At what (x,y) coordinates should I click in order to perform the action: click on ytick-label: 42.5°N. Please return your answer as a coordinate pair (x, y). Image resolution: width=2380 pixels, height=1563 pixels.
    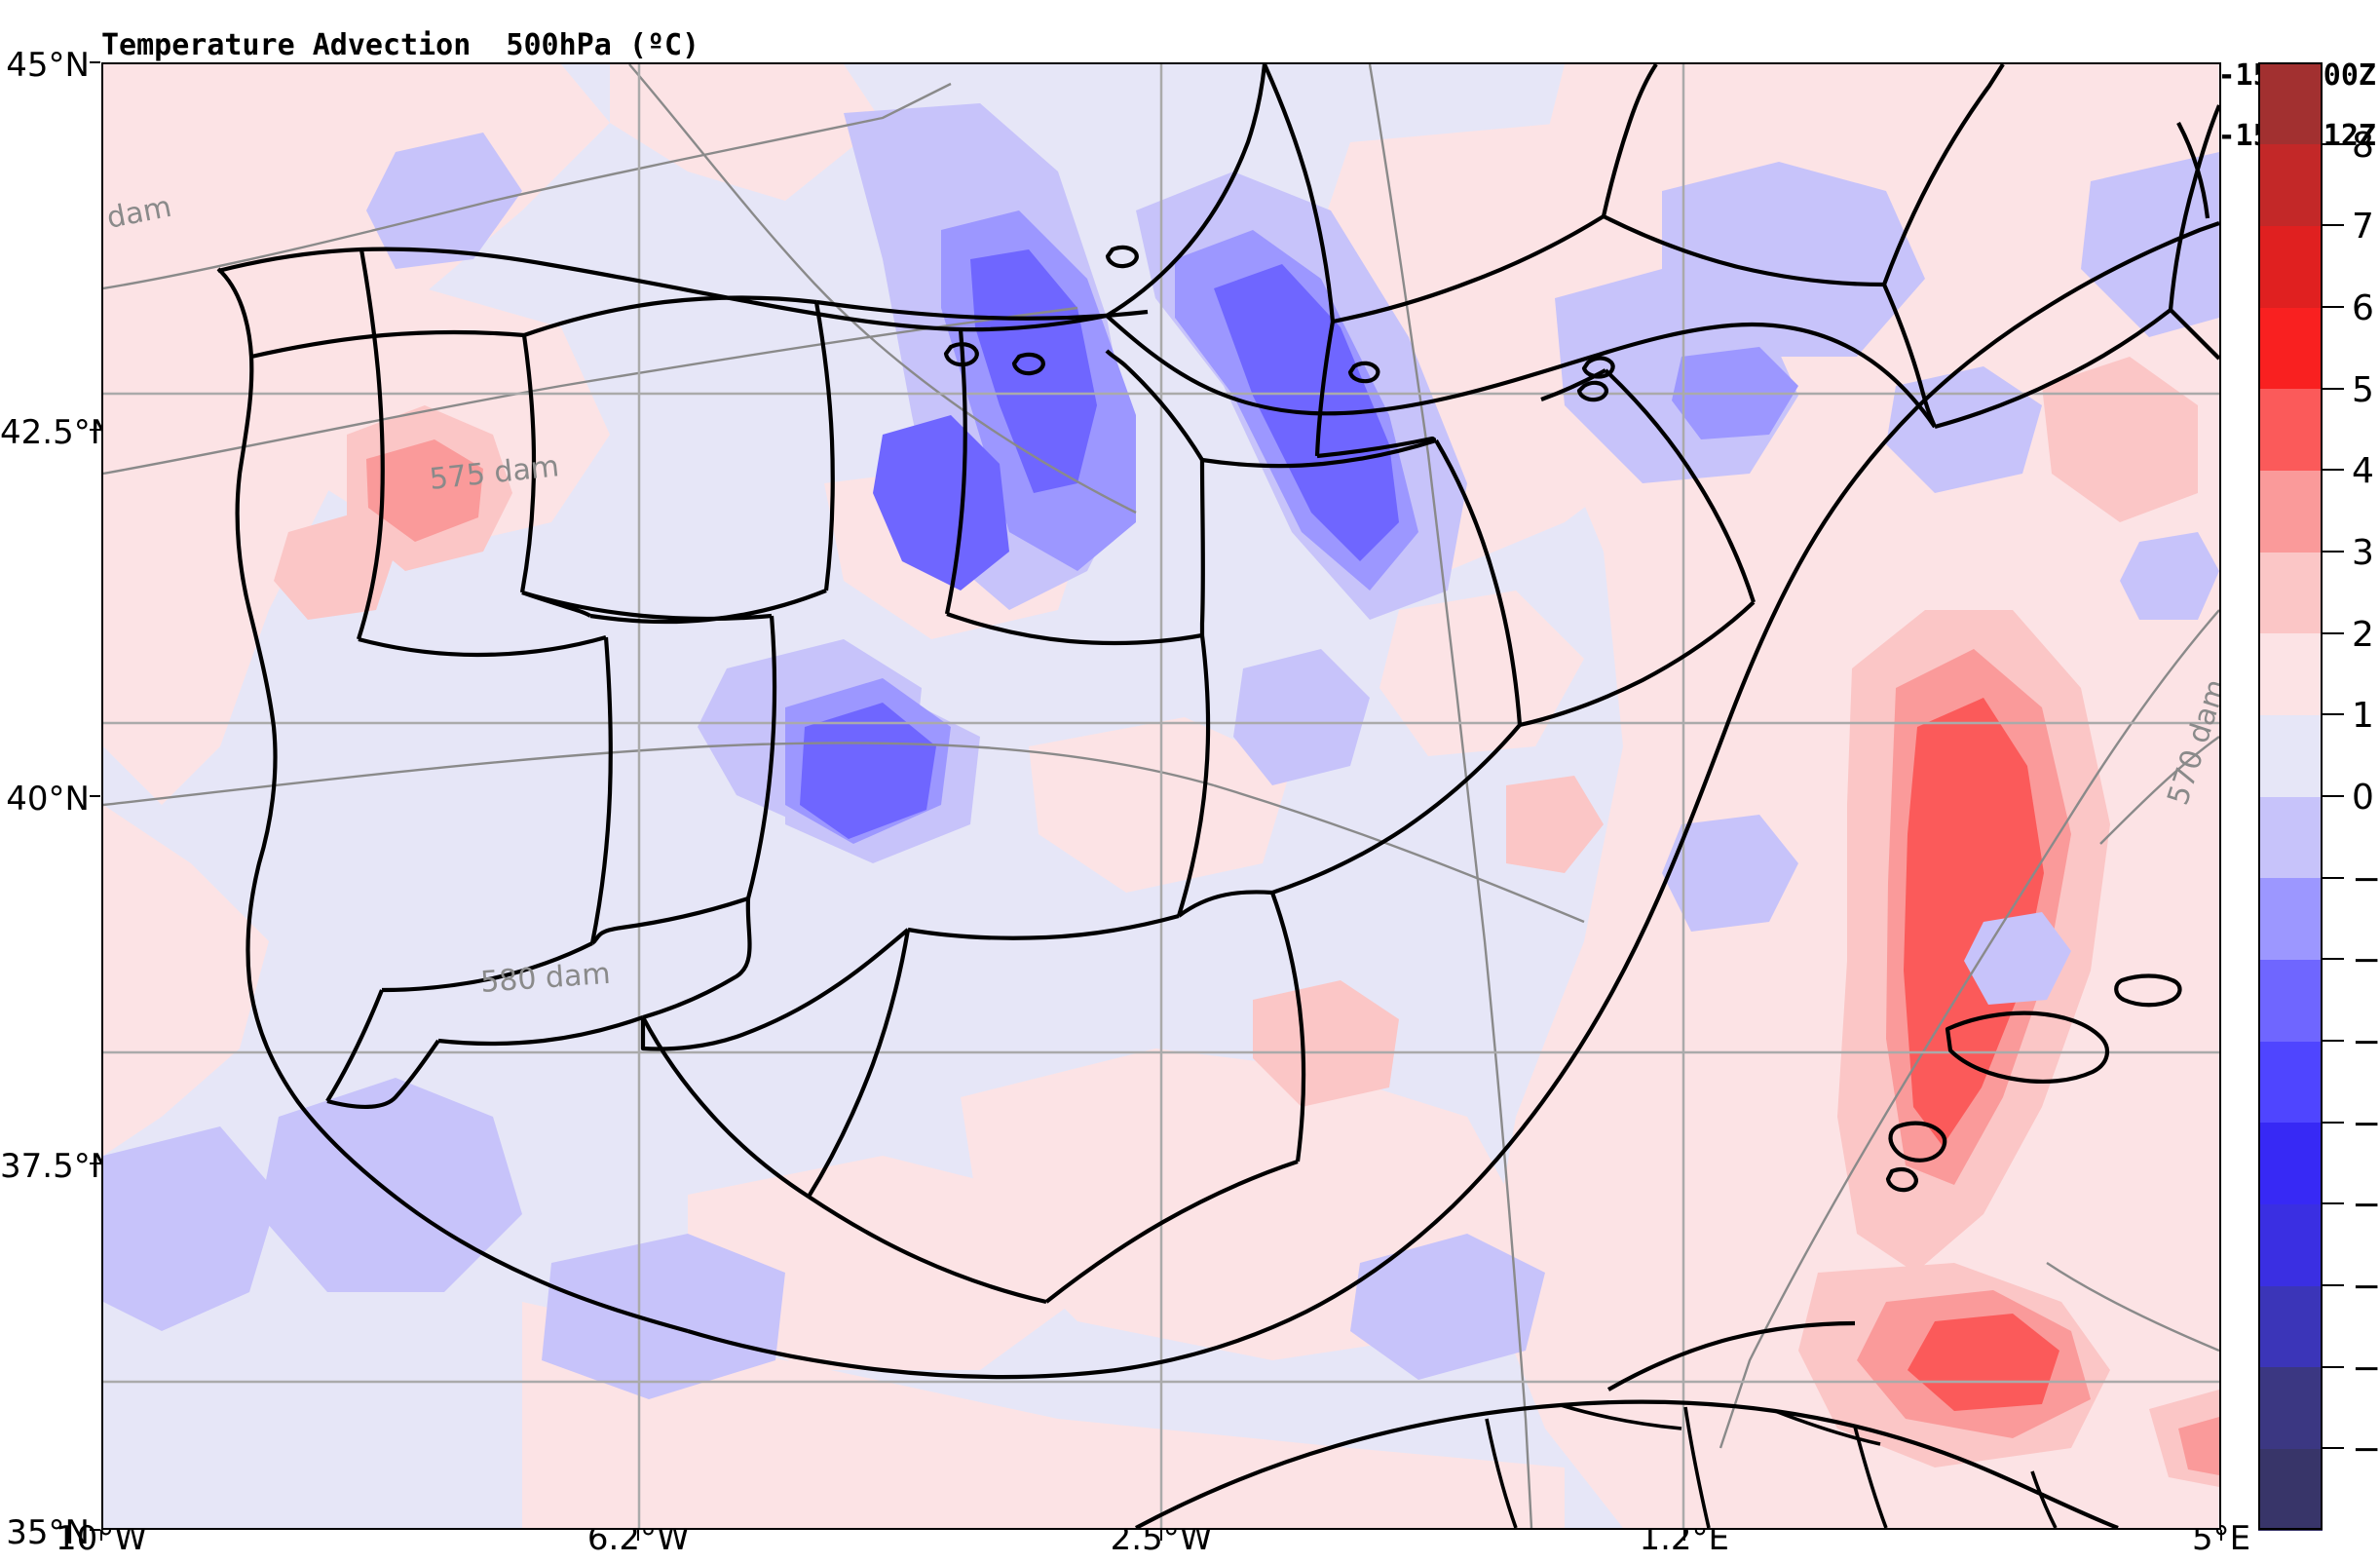
    Looking at the image, I should click on (58, 432).